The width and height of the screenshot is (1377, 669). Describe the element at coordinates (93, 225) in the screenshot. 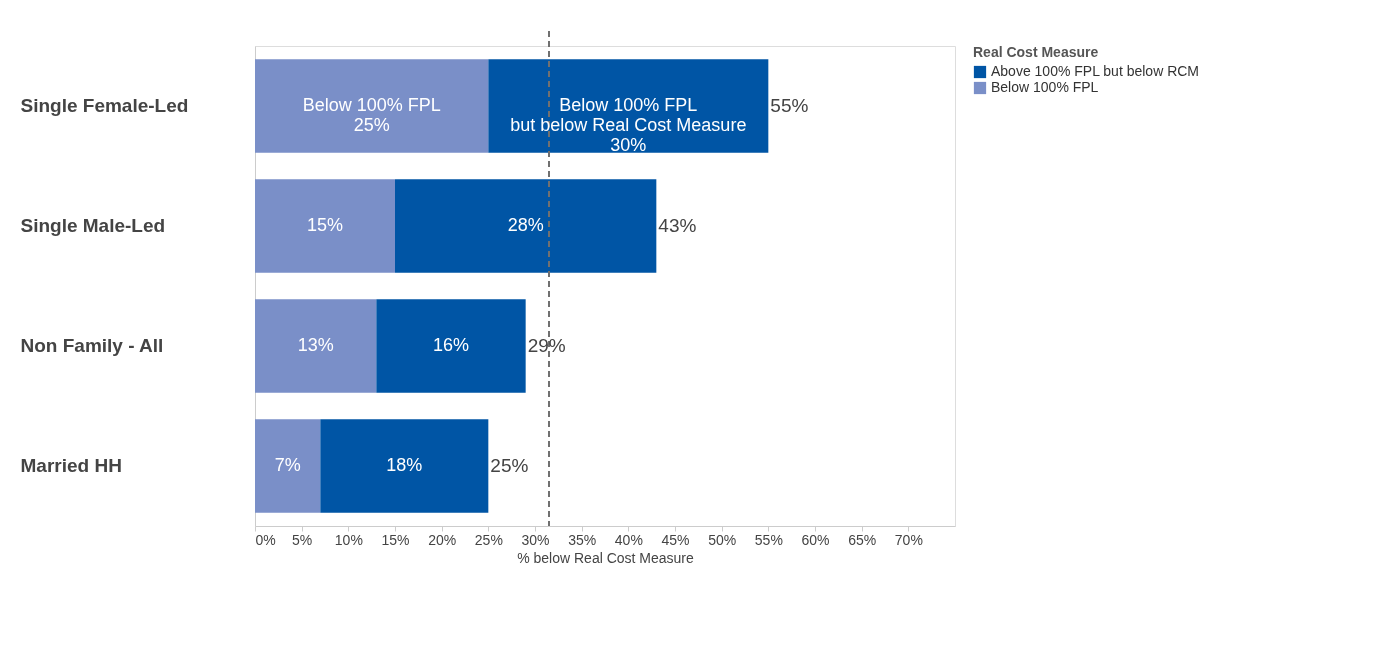

I see `y-tick-label: Single Male-Led` at that location.